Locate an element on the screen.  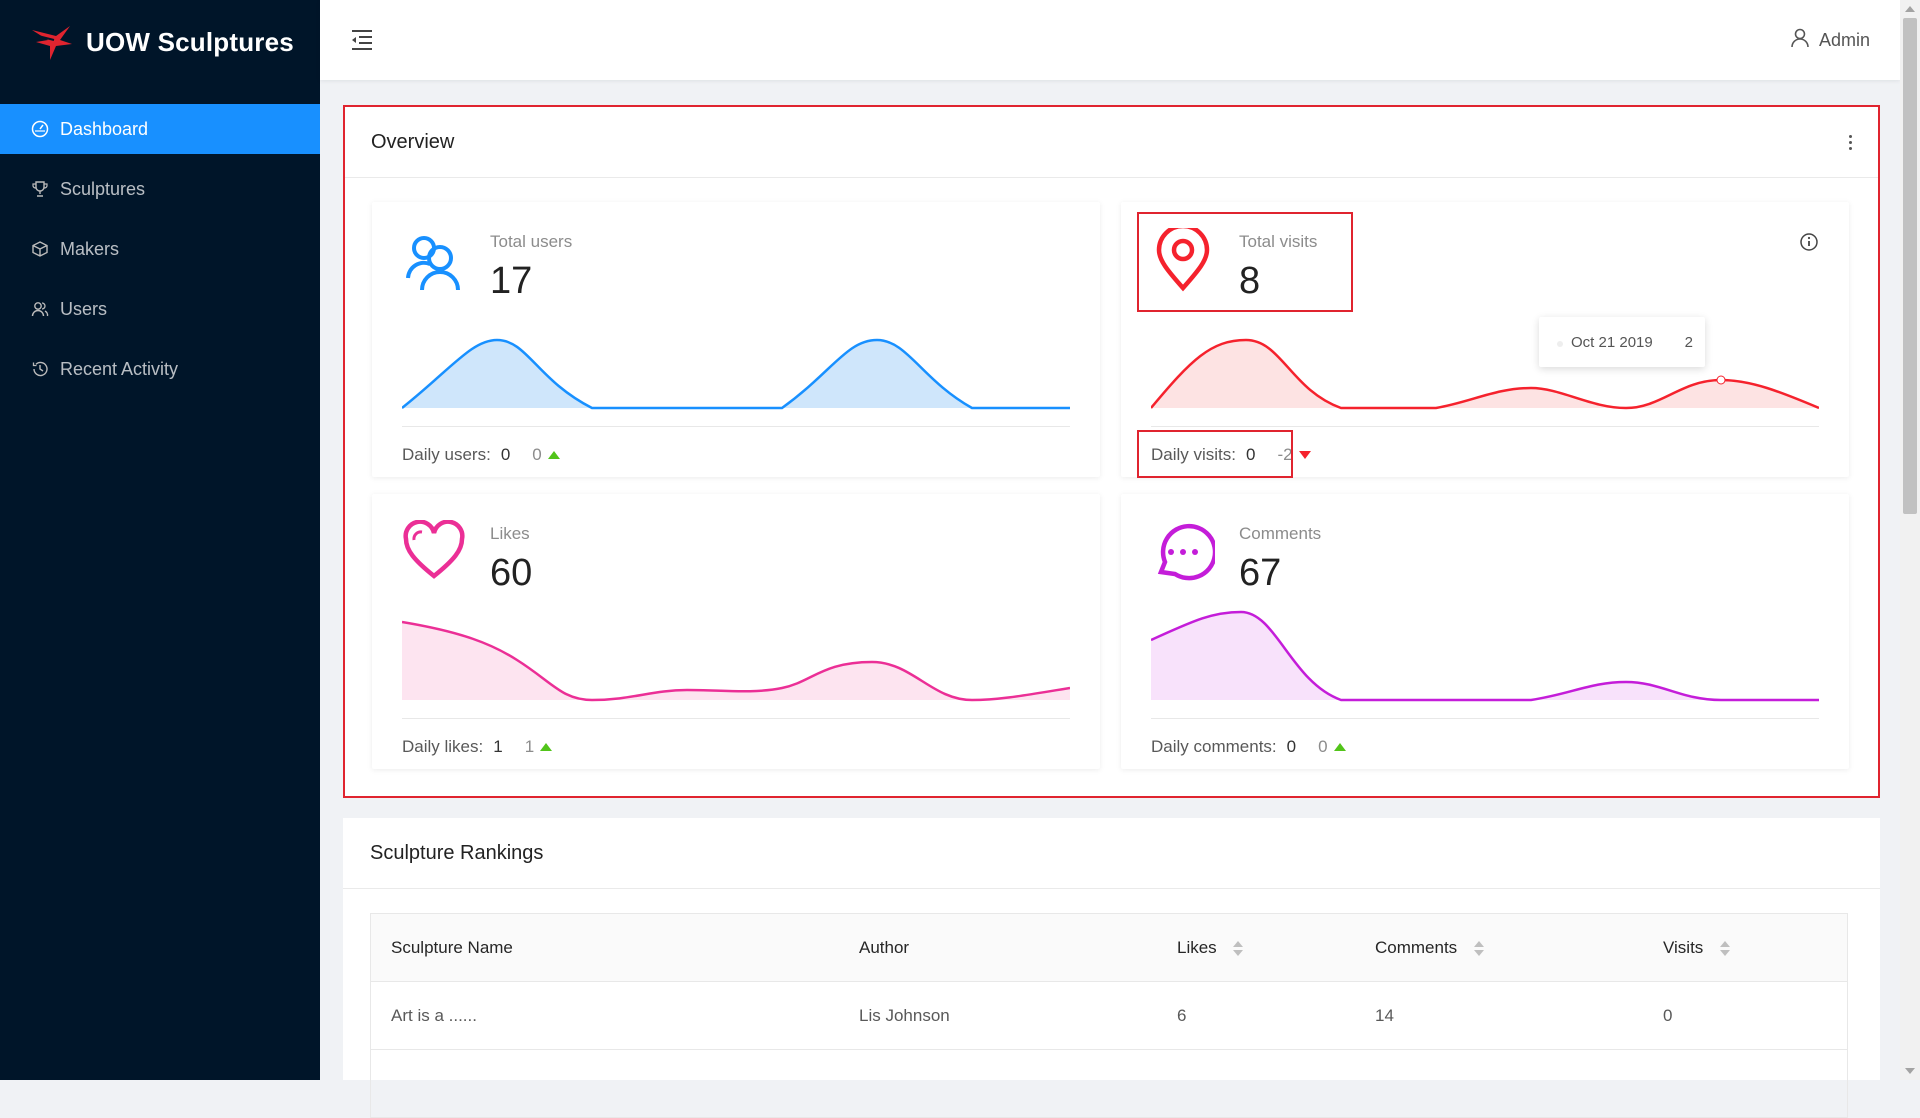
stat-card-users: Total users 17 Daily users: 0 0 is located at coordinates (736, 339).